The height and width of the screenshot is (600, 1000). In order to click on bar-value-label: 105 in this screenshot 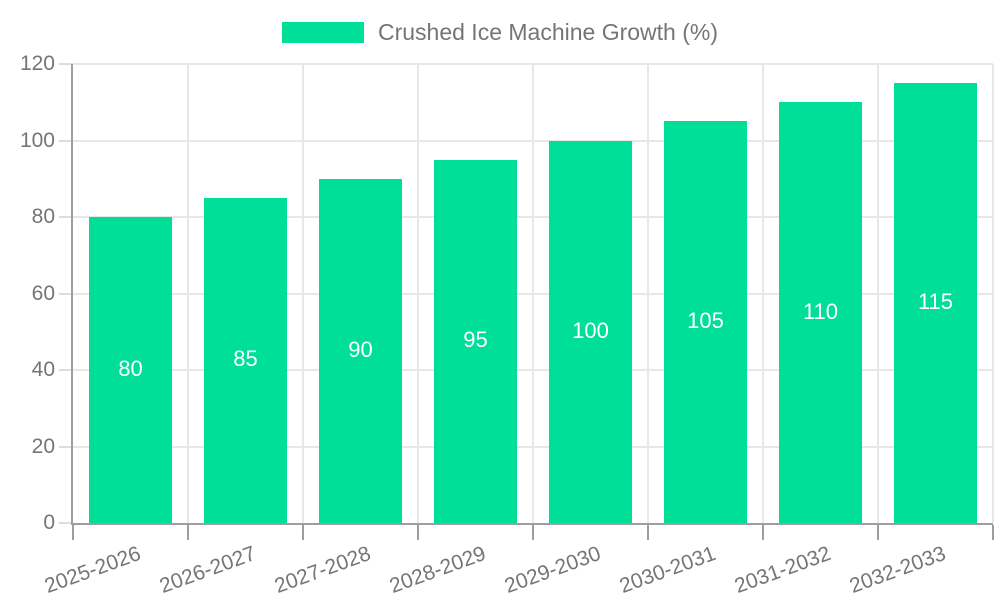, I will do `click(705, 321)`.